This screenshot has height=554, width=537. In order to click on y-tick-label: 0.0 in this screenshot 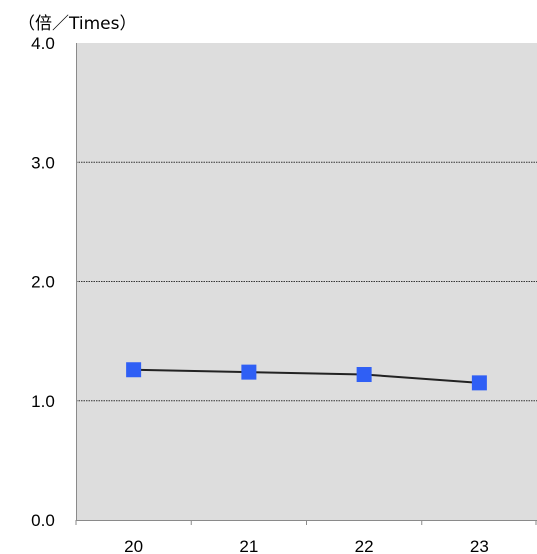, I will do `click(43, 520)`.